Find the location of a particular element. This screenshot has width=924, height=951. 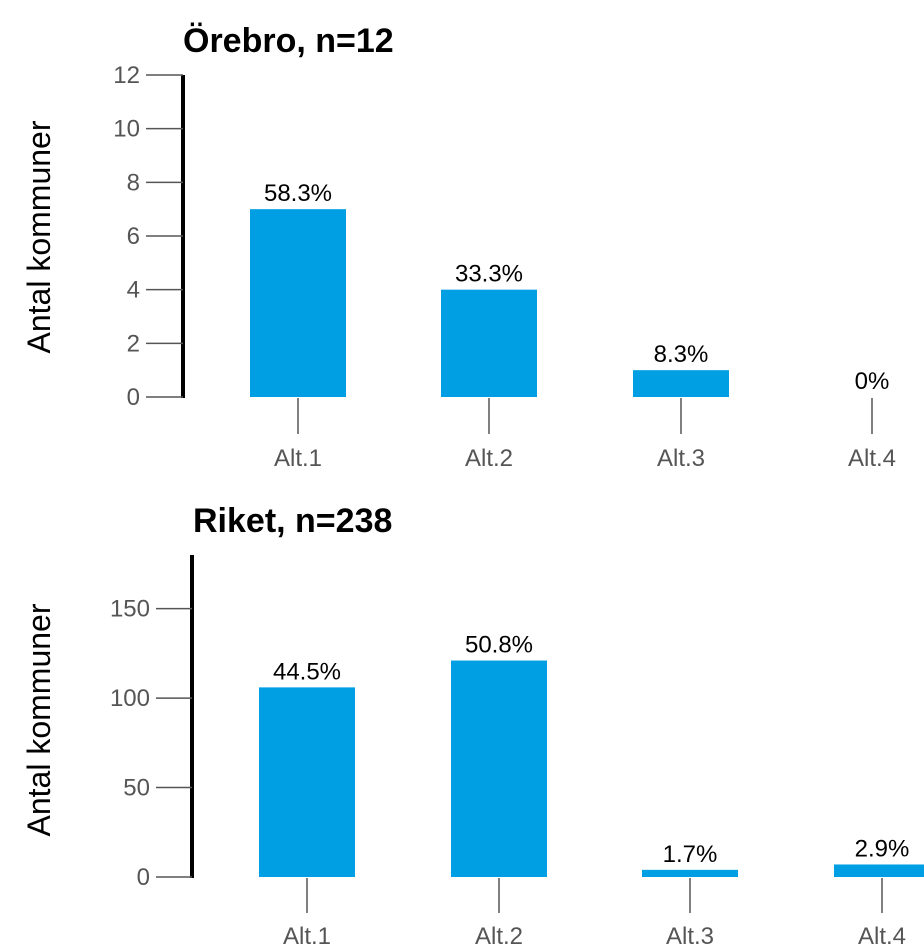

chart-title: Riket, n=238 is located at coordinates (292, 521).